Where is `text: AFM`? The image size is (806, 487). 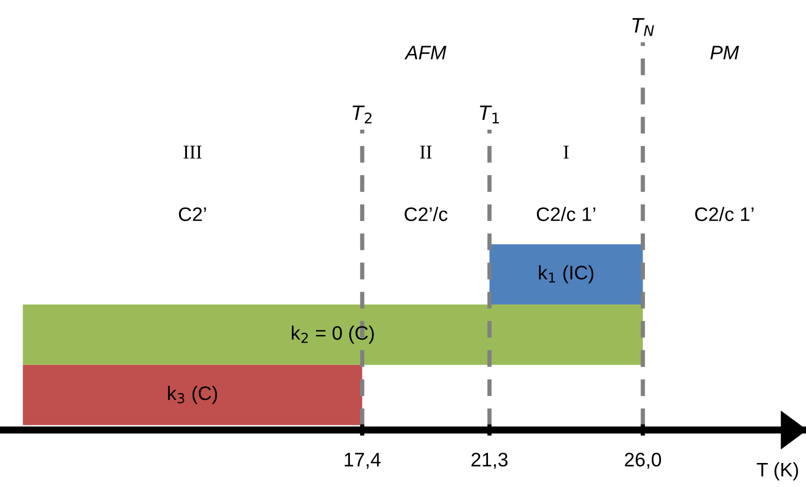
text: AFM is located at coordinates (425, 53).